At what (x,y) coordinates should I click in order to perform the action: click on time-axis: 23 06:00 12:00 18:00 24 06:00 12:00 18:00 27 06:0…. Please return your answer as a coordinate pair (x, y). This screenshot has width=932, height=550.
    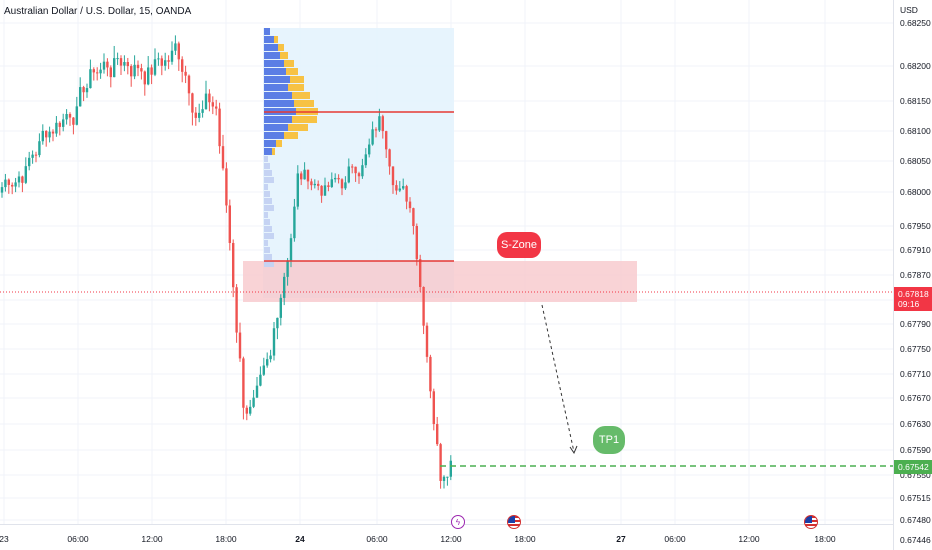
    Looking at the image, I should click on (446, 537).